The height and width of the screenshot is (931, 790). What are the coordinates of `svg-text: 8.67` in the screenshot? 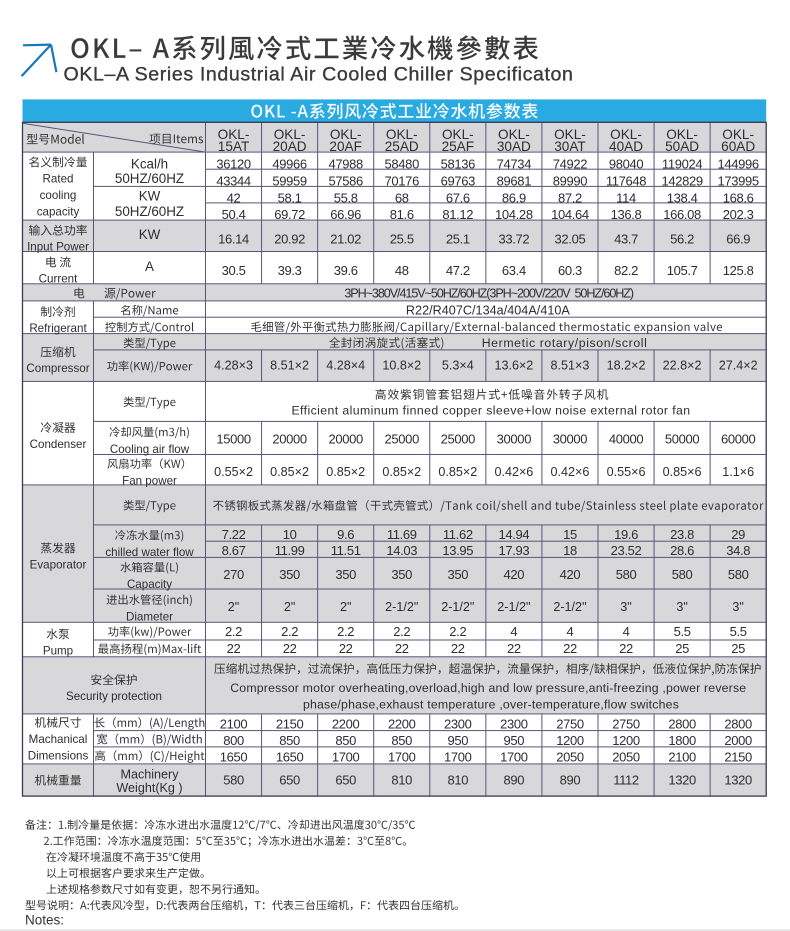 It's located at (234, 550).